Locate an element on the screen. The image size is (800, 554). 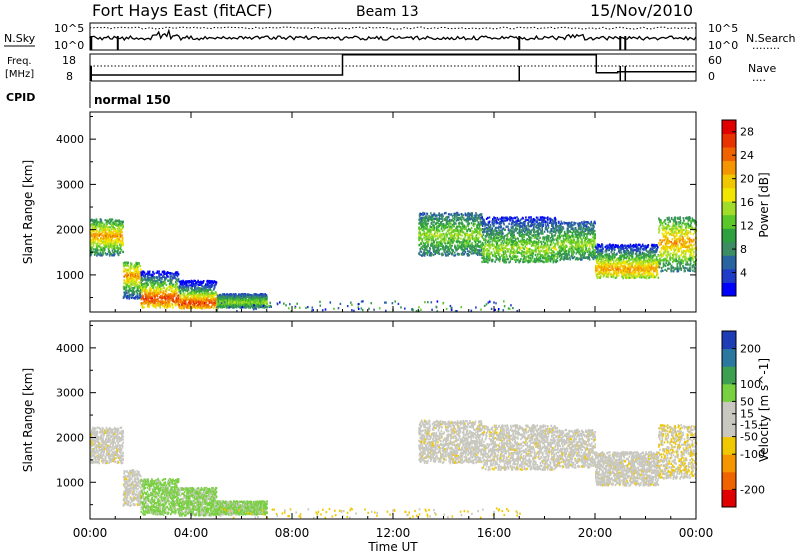
nsearch-tick-bottom: 10^0 is located at coordinates (723, 45).